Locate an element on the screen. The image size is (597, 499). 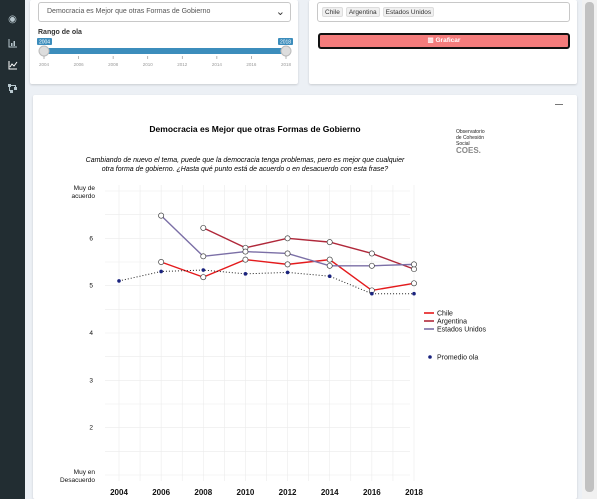
slider-tick-label: 2010 is located at coordinates (148, 64).